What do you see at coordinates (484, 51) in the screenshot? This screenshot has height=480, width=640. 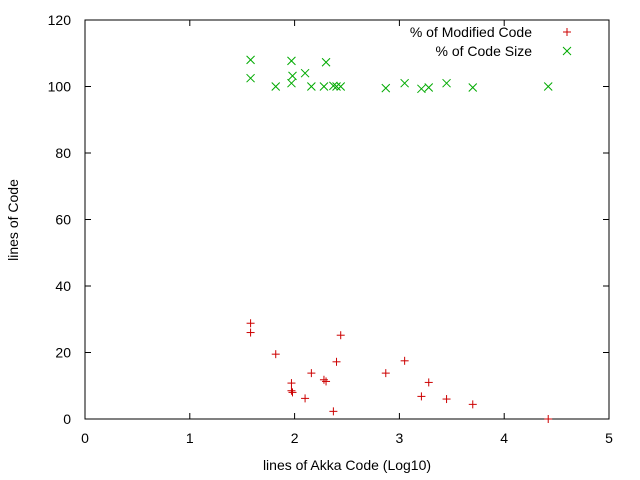 I see `legend-label: % of Code Size` at bounding box center [484, 51].